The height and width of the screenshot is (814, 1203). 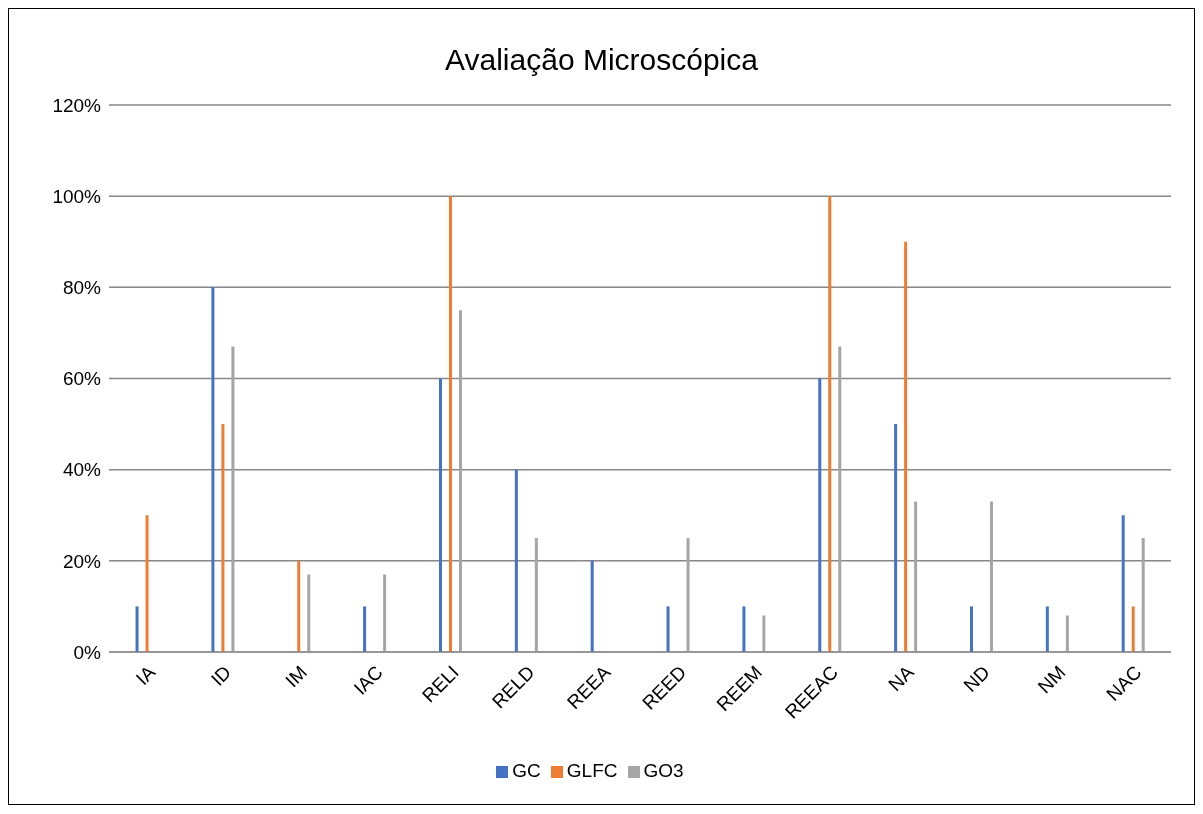 I want to click on x-tick-label: IA, so click(x=145, y=675).